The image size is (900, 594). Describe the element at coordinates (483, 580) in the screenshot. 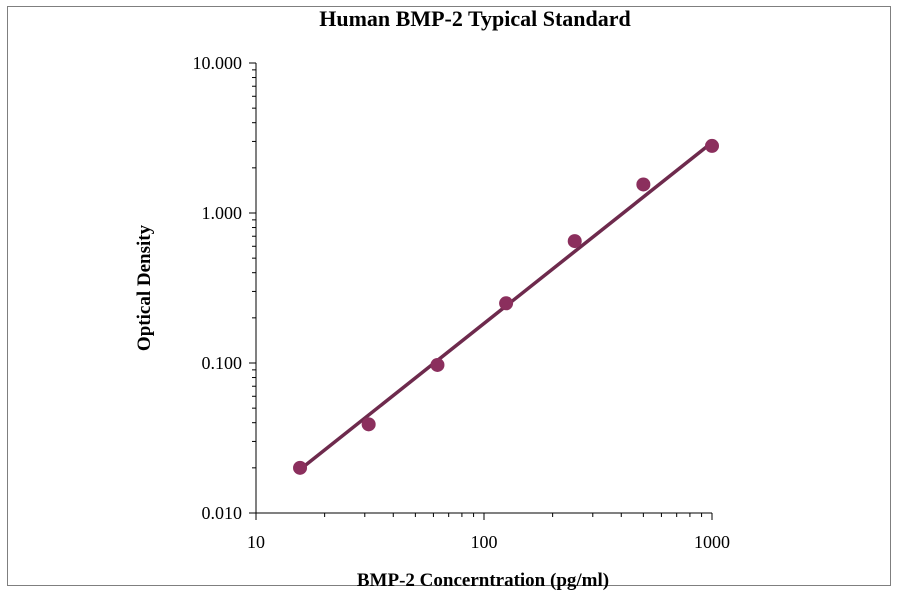

I see `x-axis-label: BMP-2 Concerntration (pg/ml)` at that location.